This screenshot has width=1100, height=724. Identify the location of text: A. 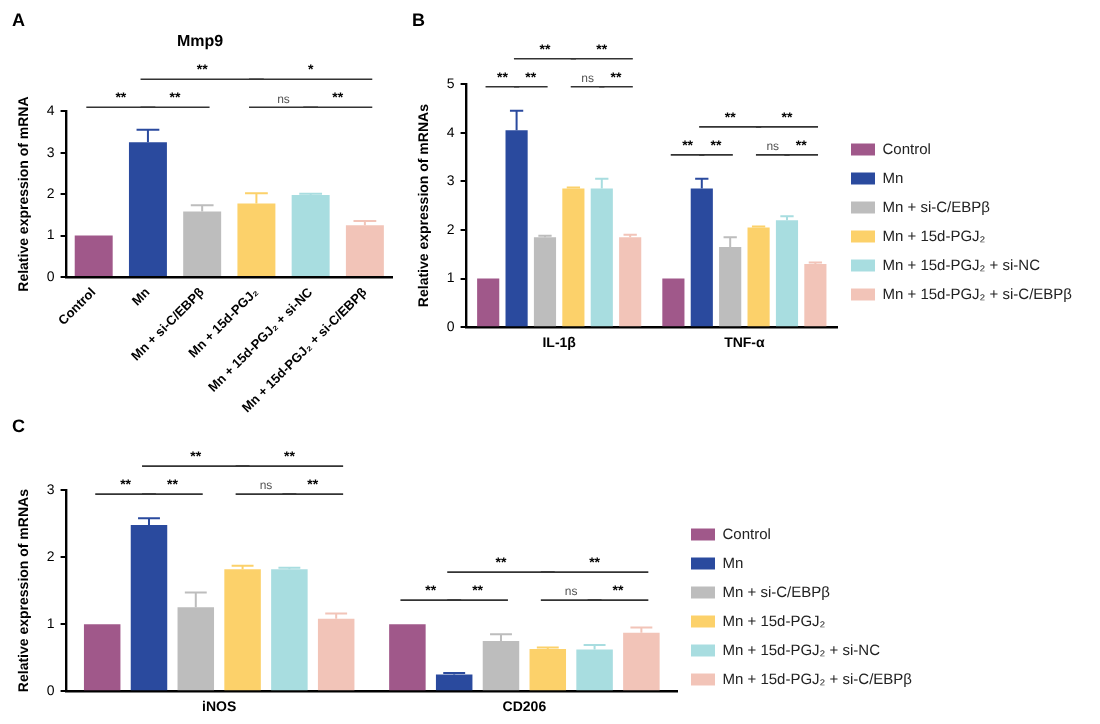
(19, 19).